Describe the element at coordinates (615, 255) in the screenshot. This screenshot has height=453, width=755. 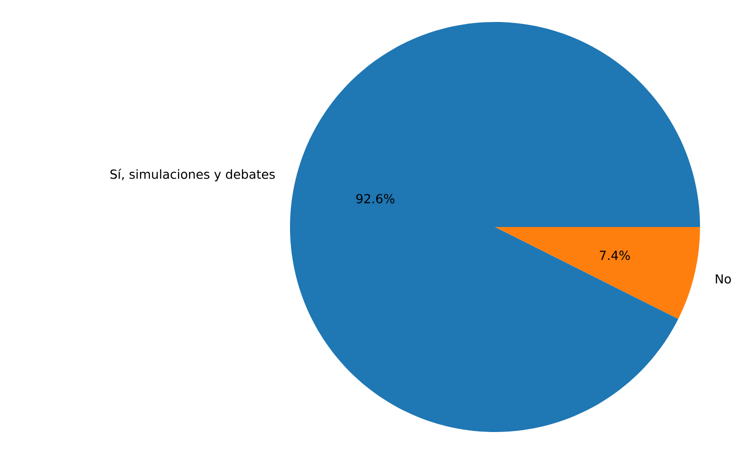
I see `data-label: 7.4%` at that location.